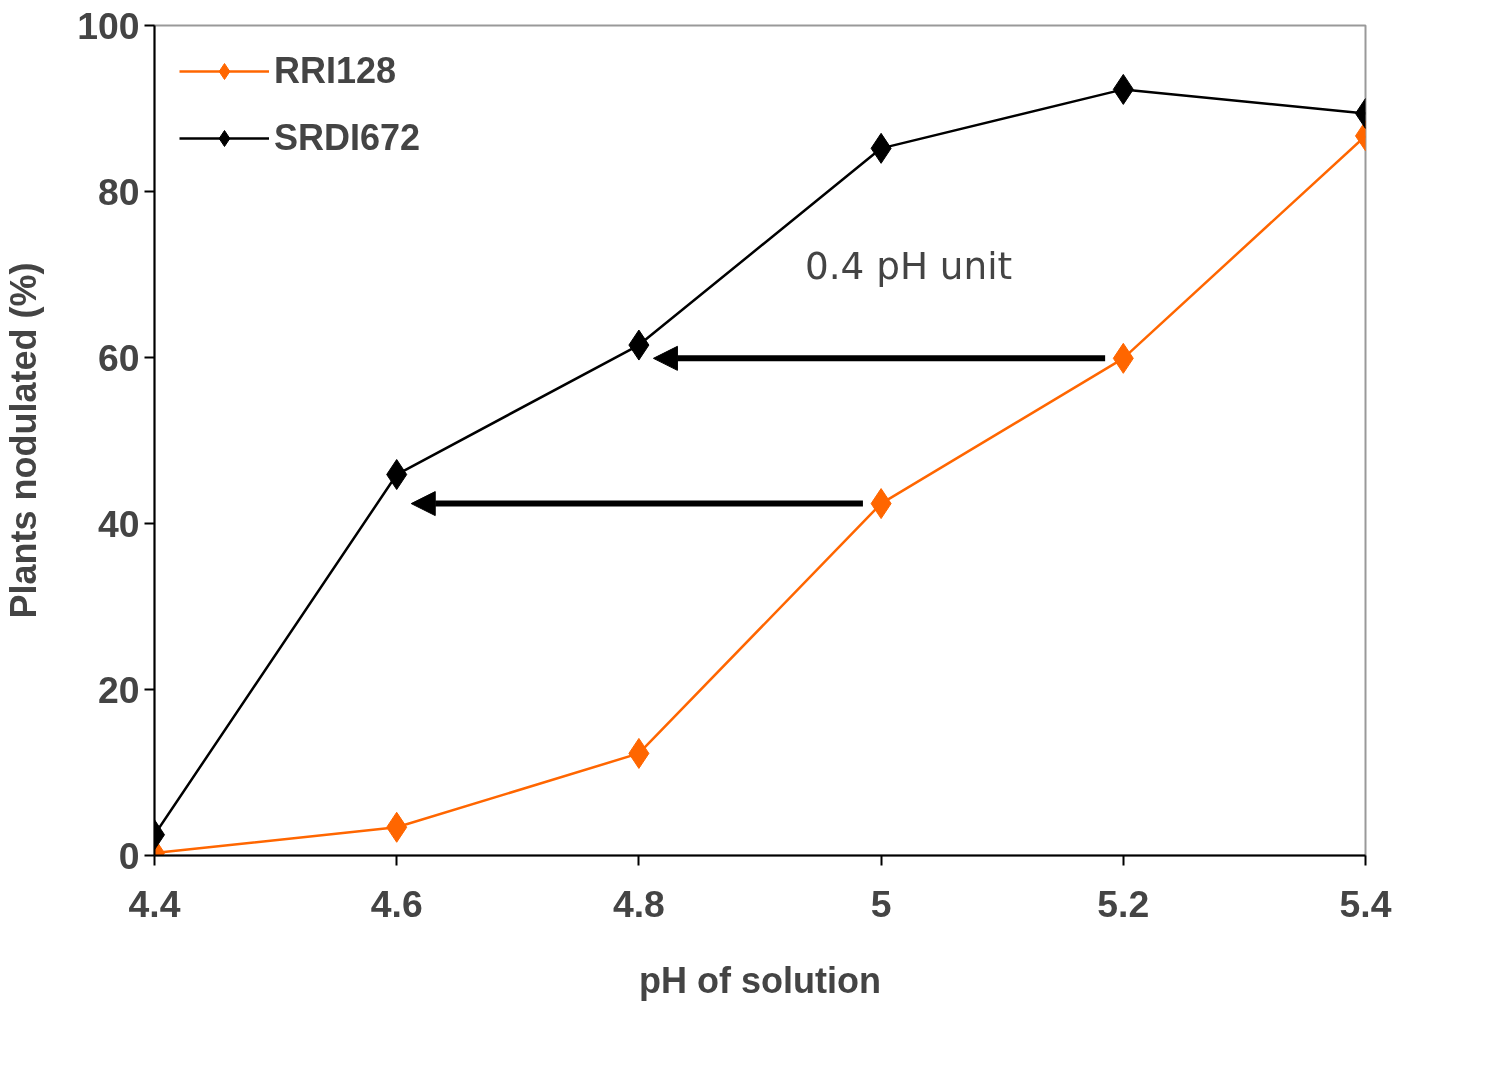 This screenshot has width=1485, height=1070. What do you see at coordinates (108, 25) in the screenshot?
I see `y-tick-label: 100` at bounding box center [108, 25].